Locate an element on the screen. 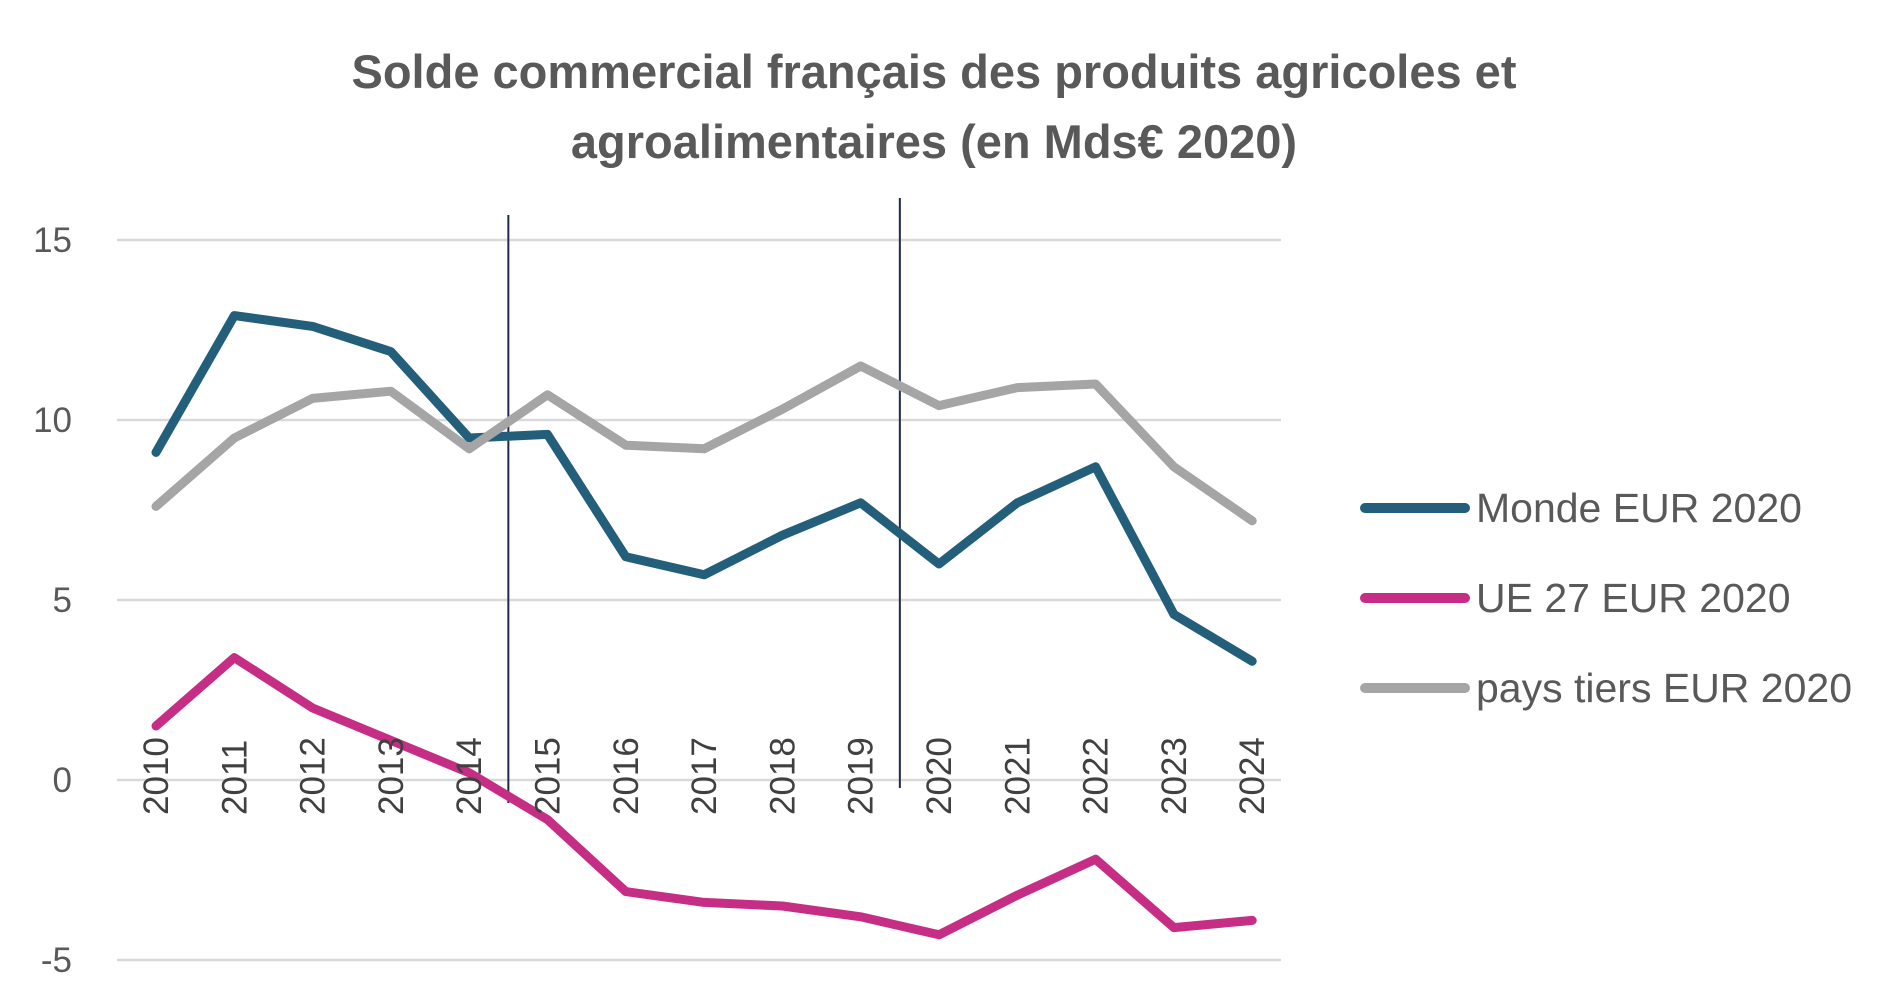 This screenshot has width=1902, height=1006. x-tick-label: 2015 is located at coordinates (548, 776).